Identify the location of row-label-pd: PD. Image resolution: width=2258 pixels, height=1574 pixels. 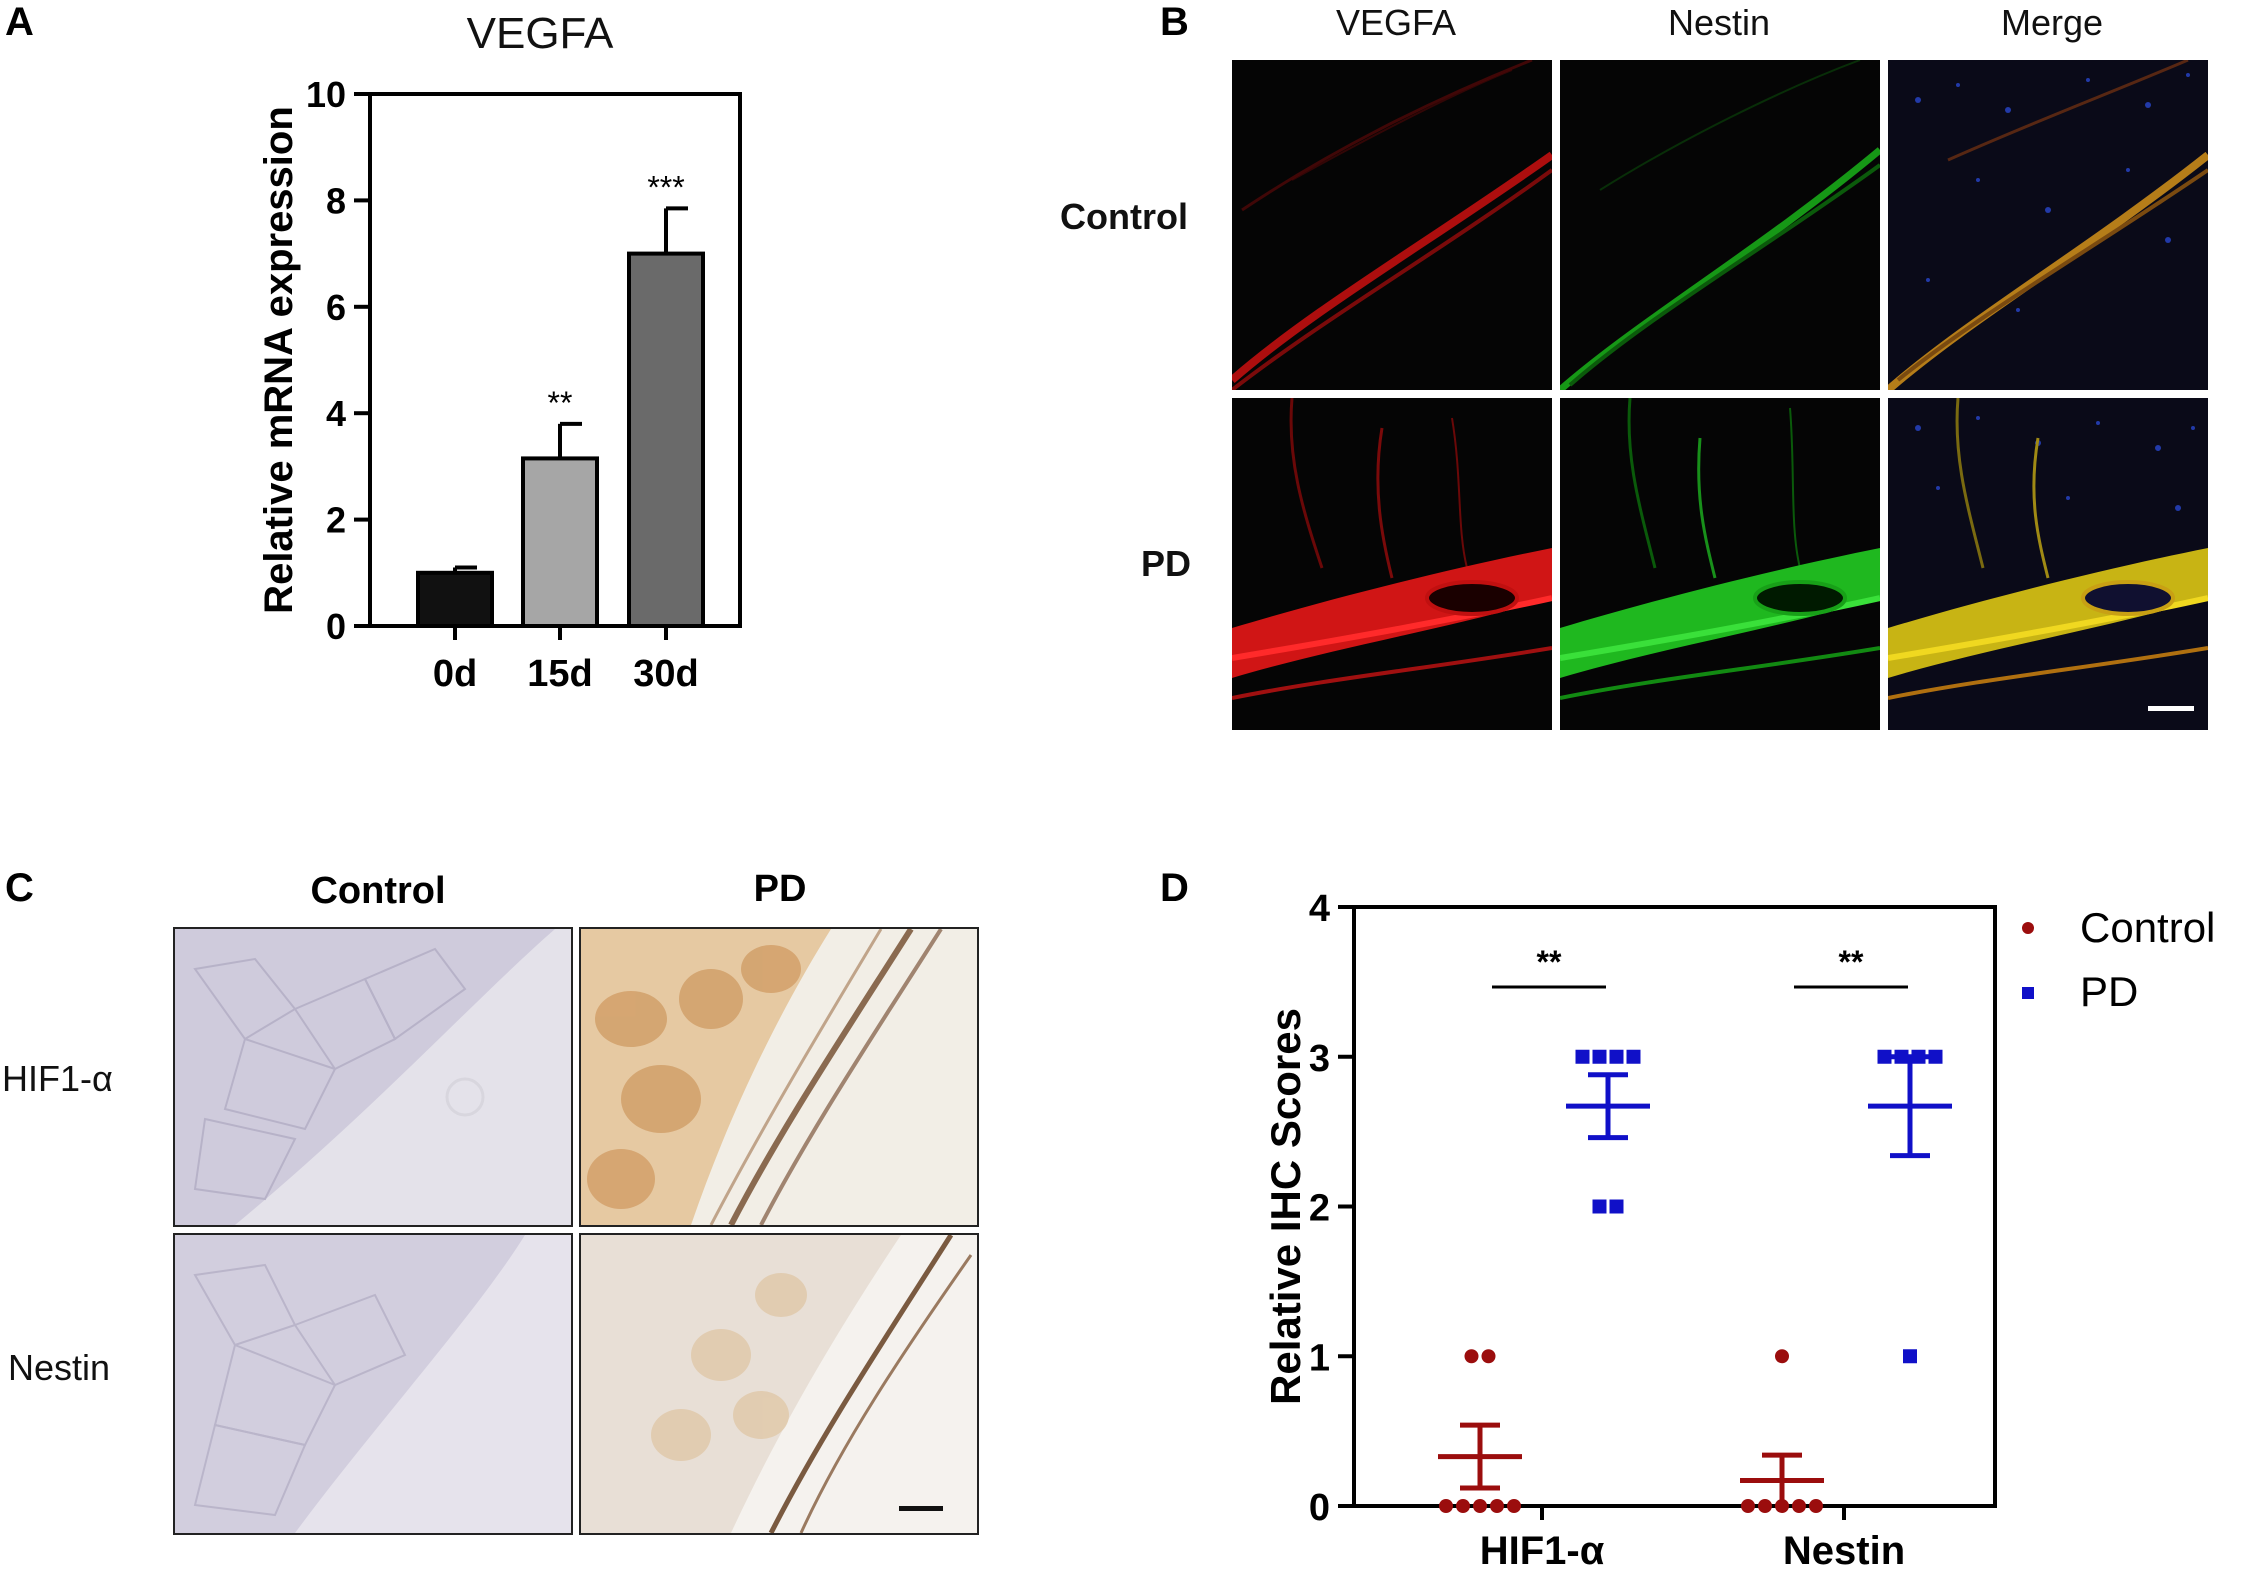
(1166, 563).